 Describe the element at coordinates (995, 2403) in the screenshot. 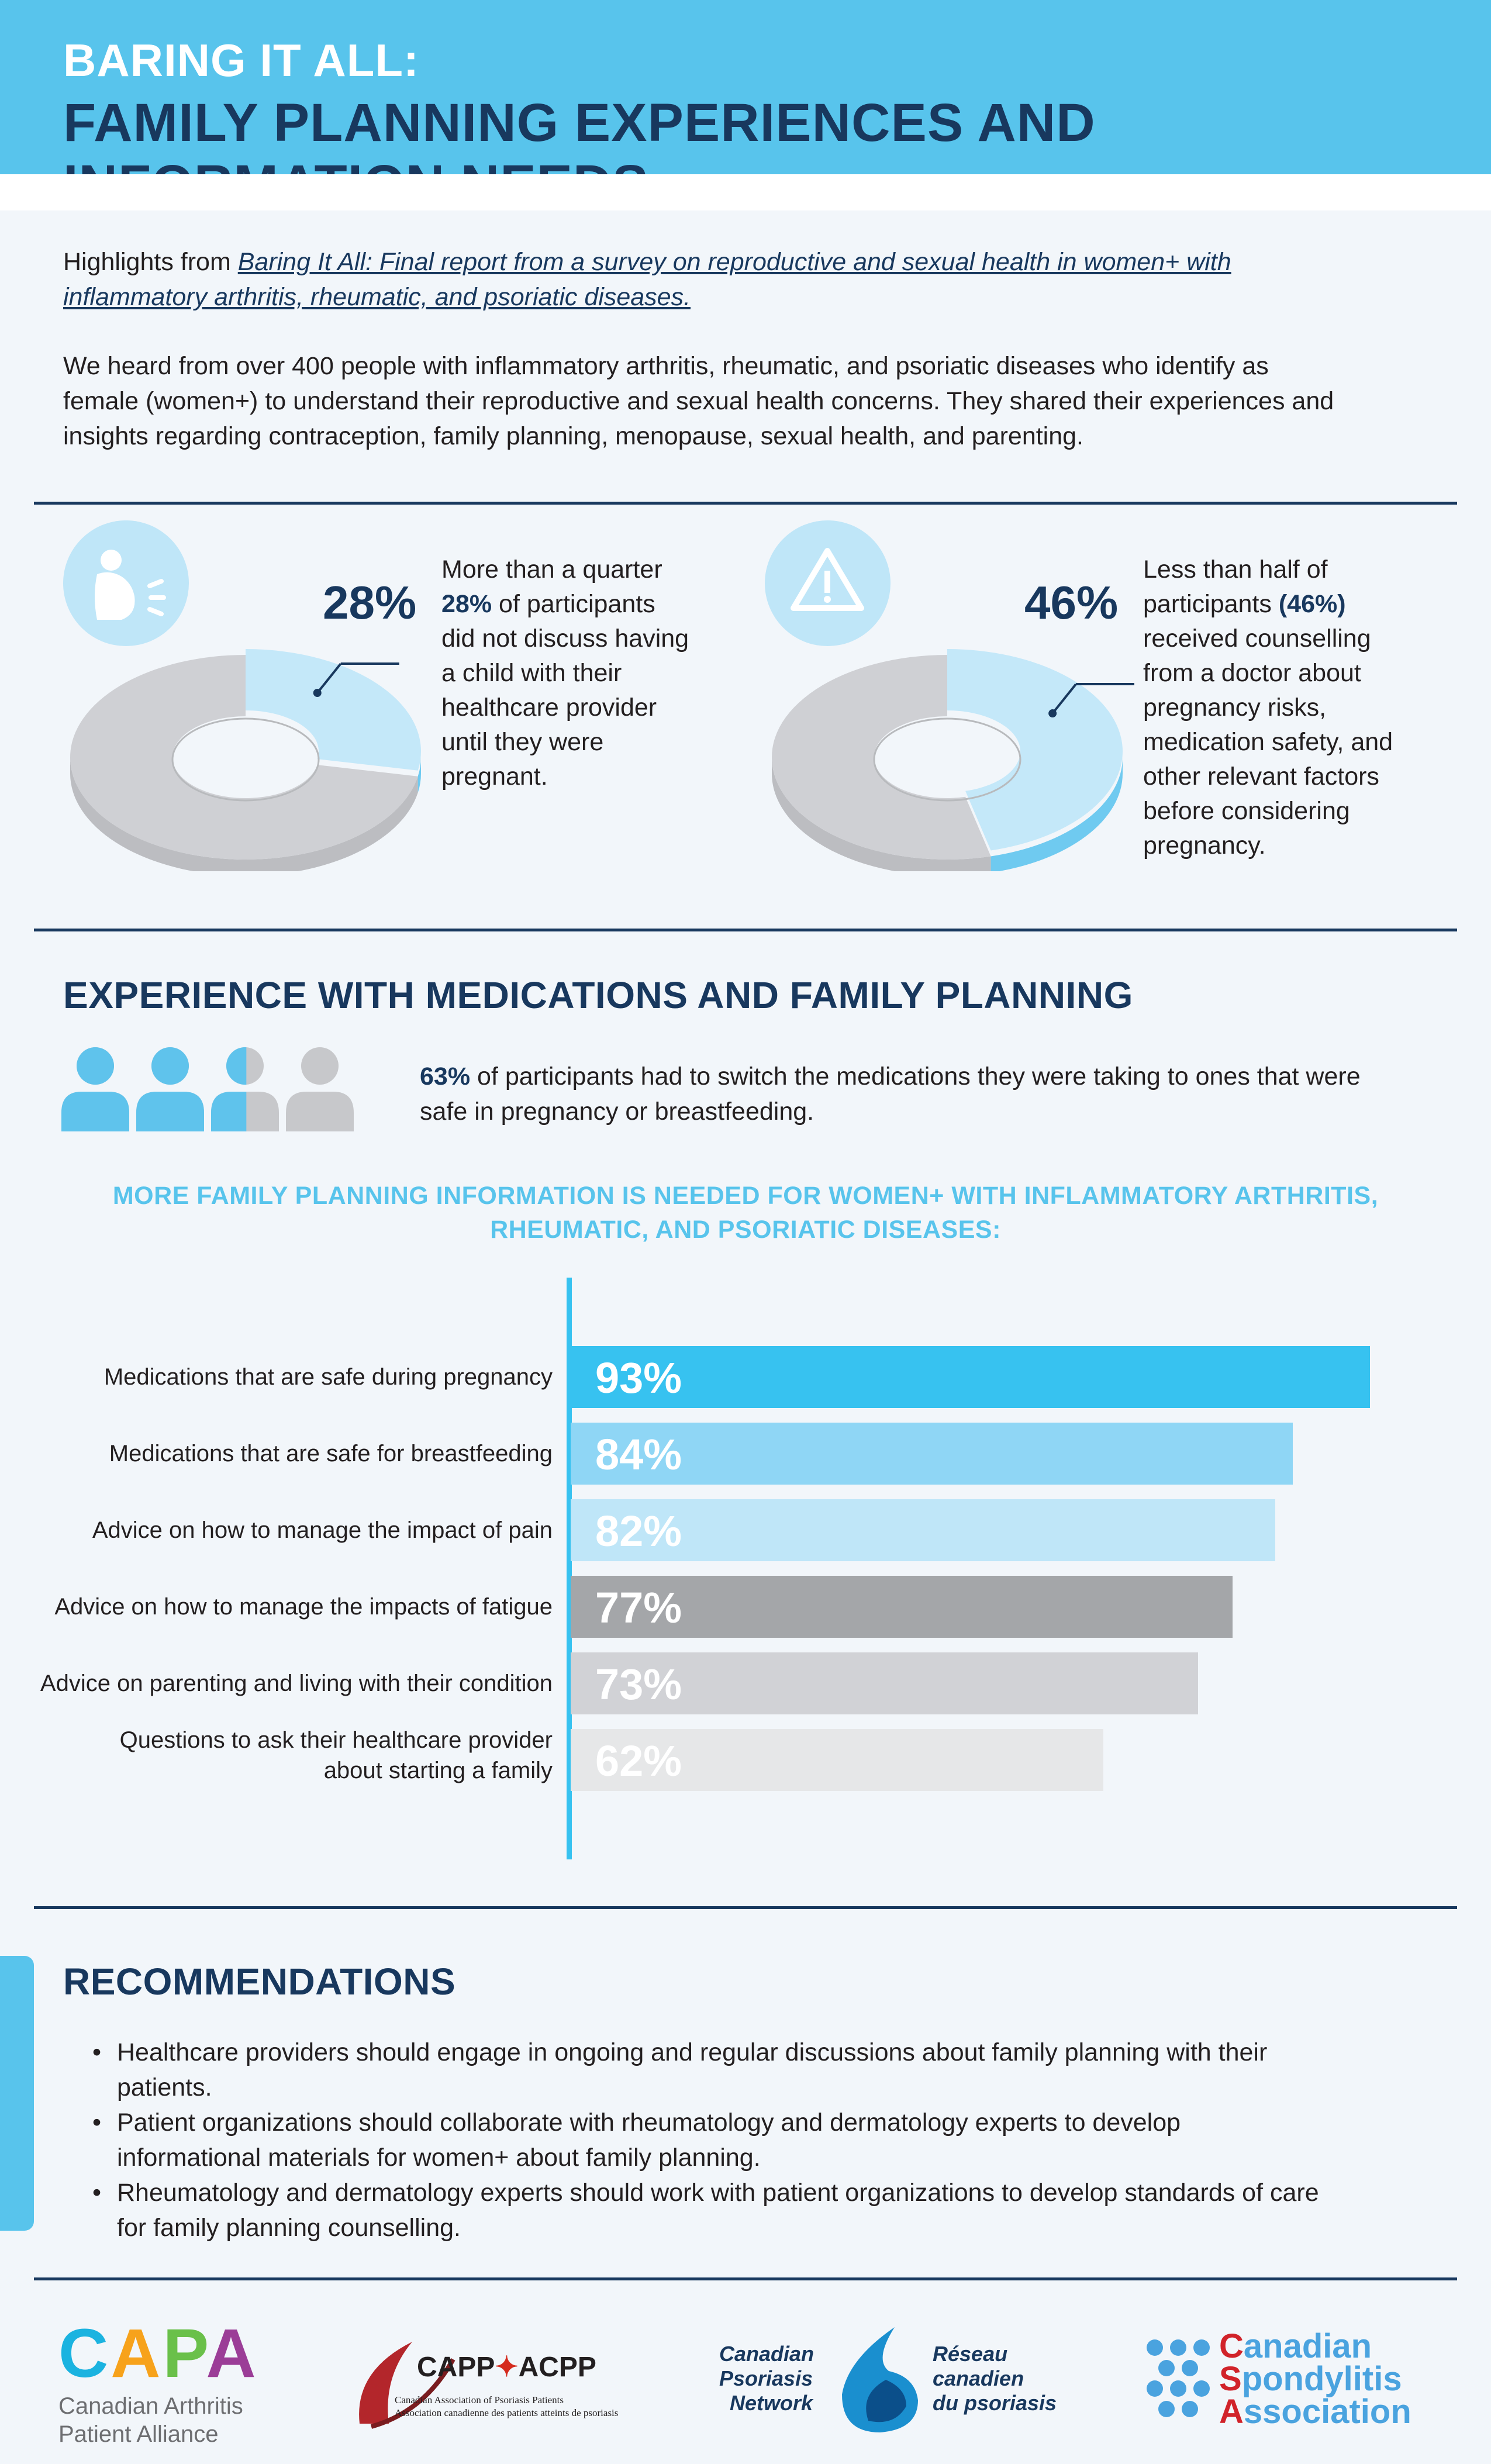

I see `cpn-fr-line: du psoriasis` at that location.